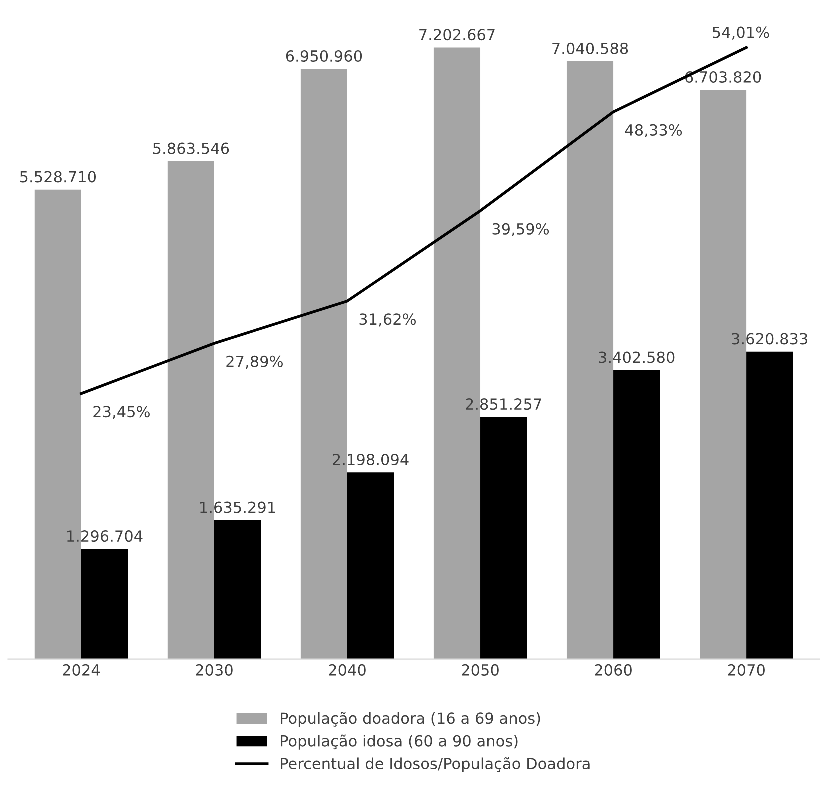 The width and height of the screenshot is (828, 804). I want to click on data-label: 54,01%, so click(741, 33).